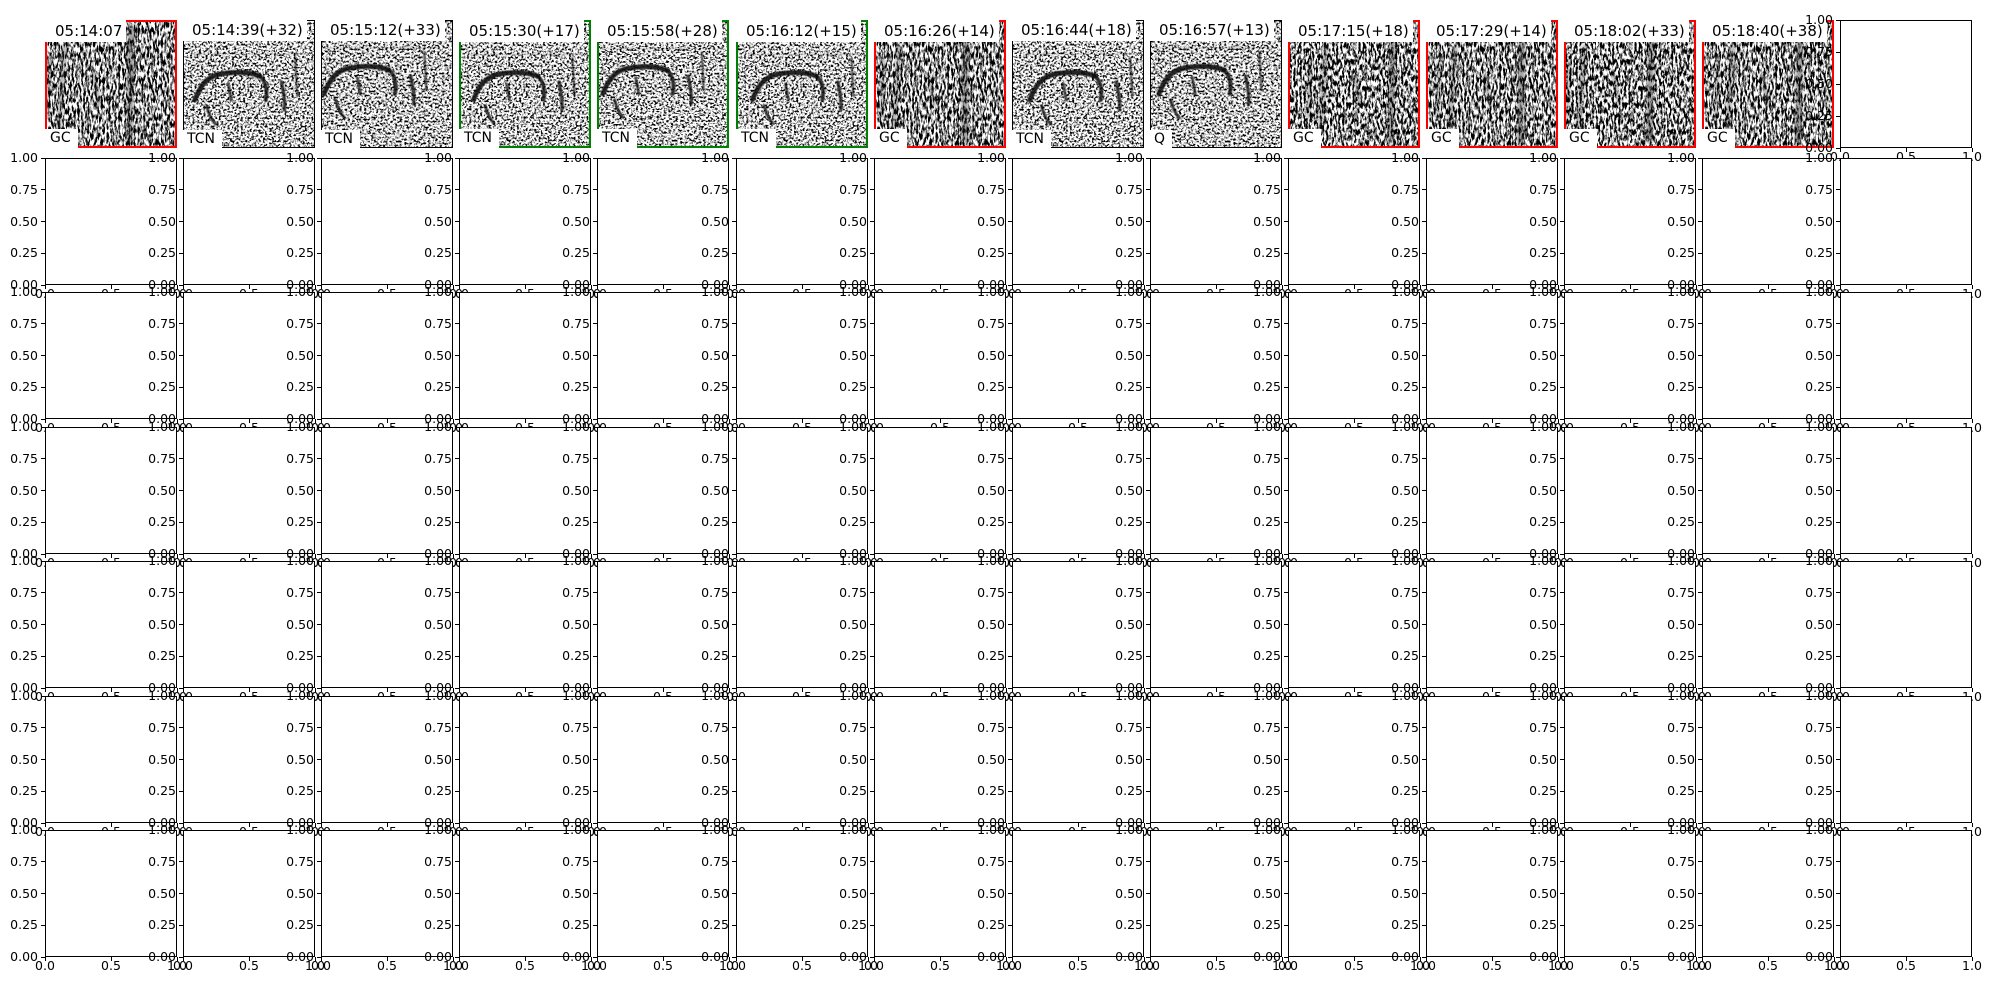 The width and height of the screenshot is (2000, 1000). I want to click on spectrogram-panel: 05:17:29(+14) GC, so click(1492, 84).